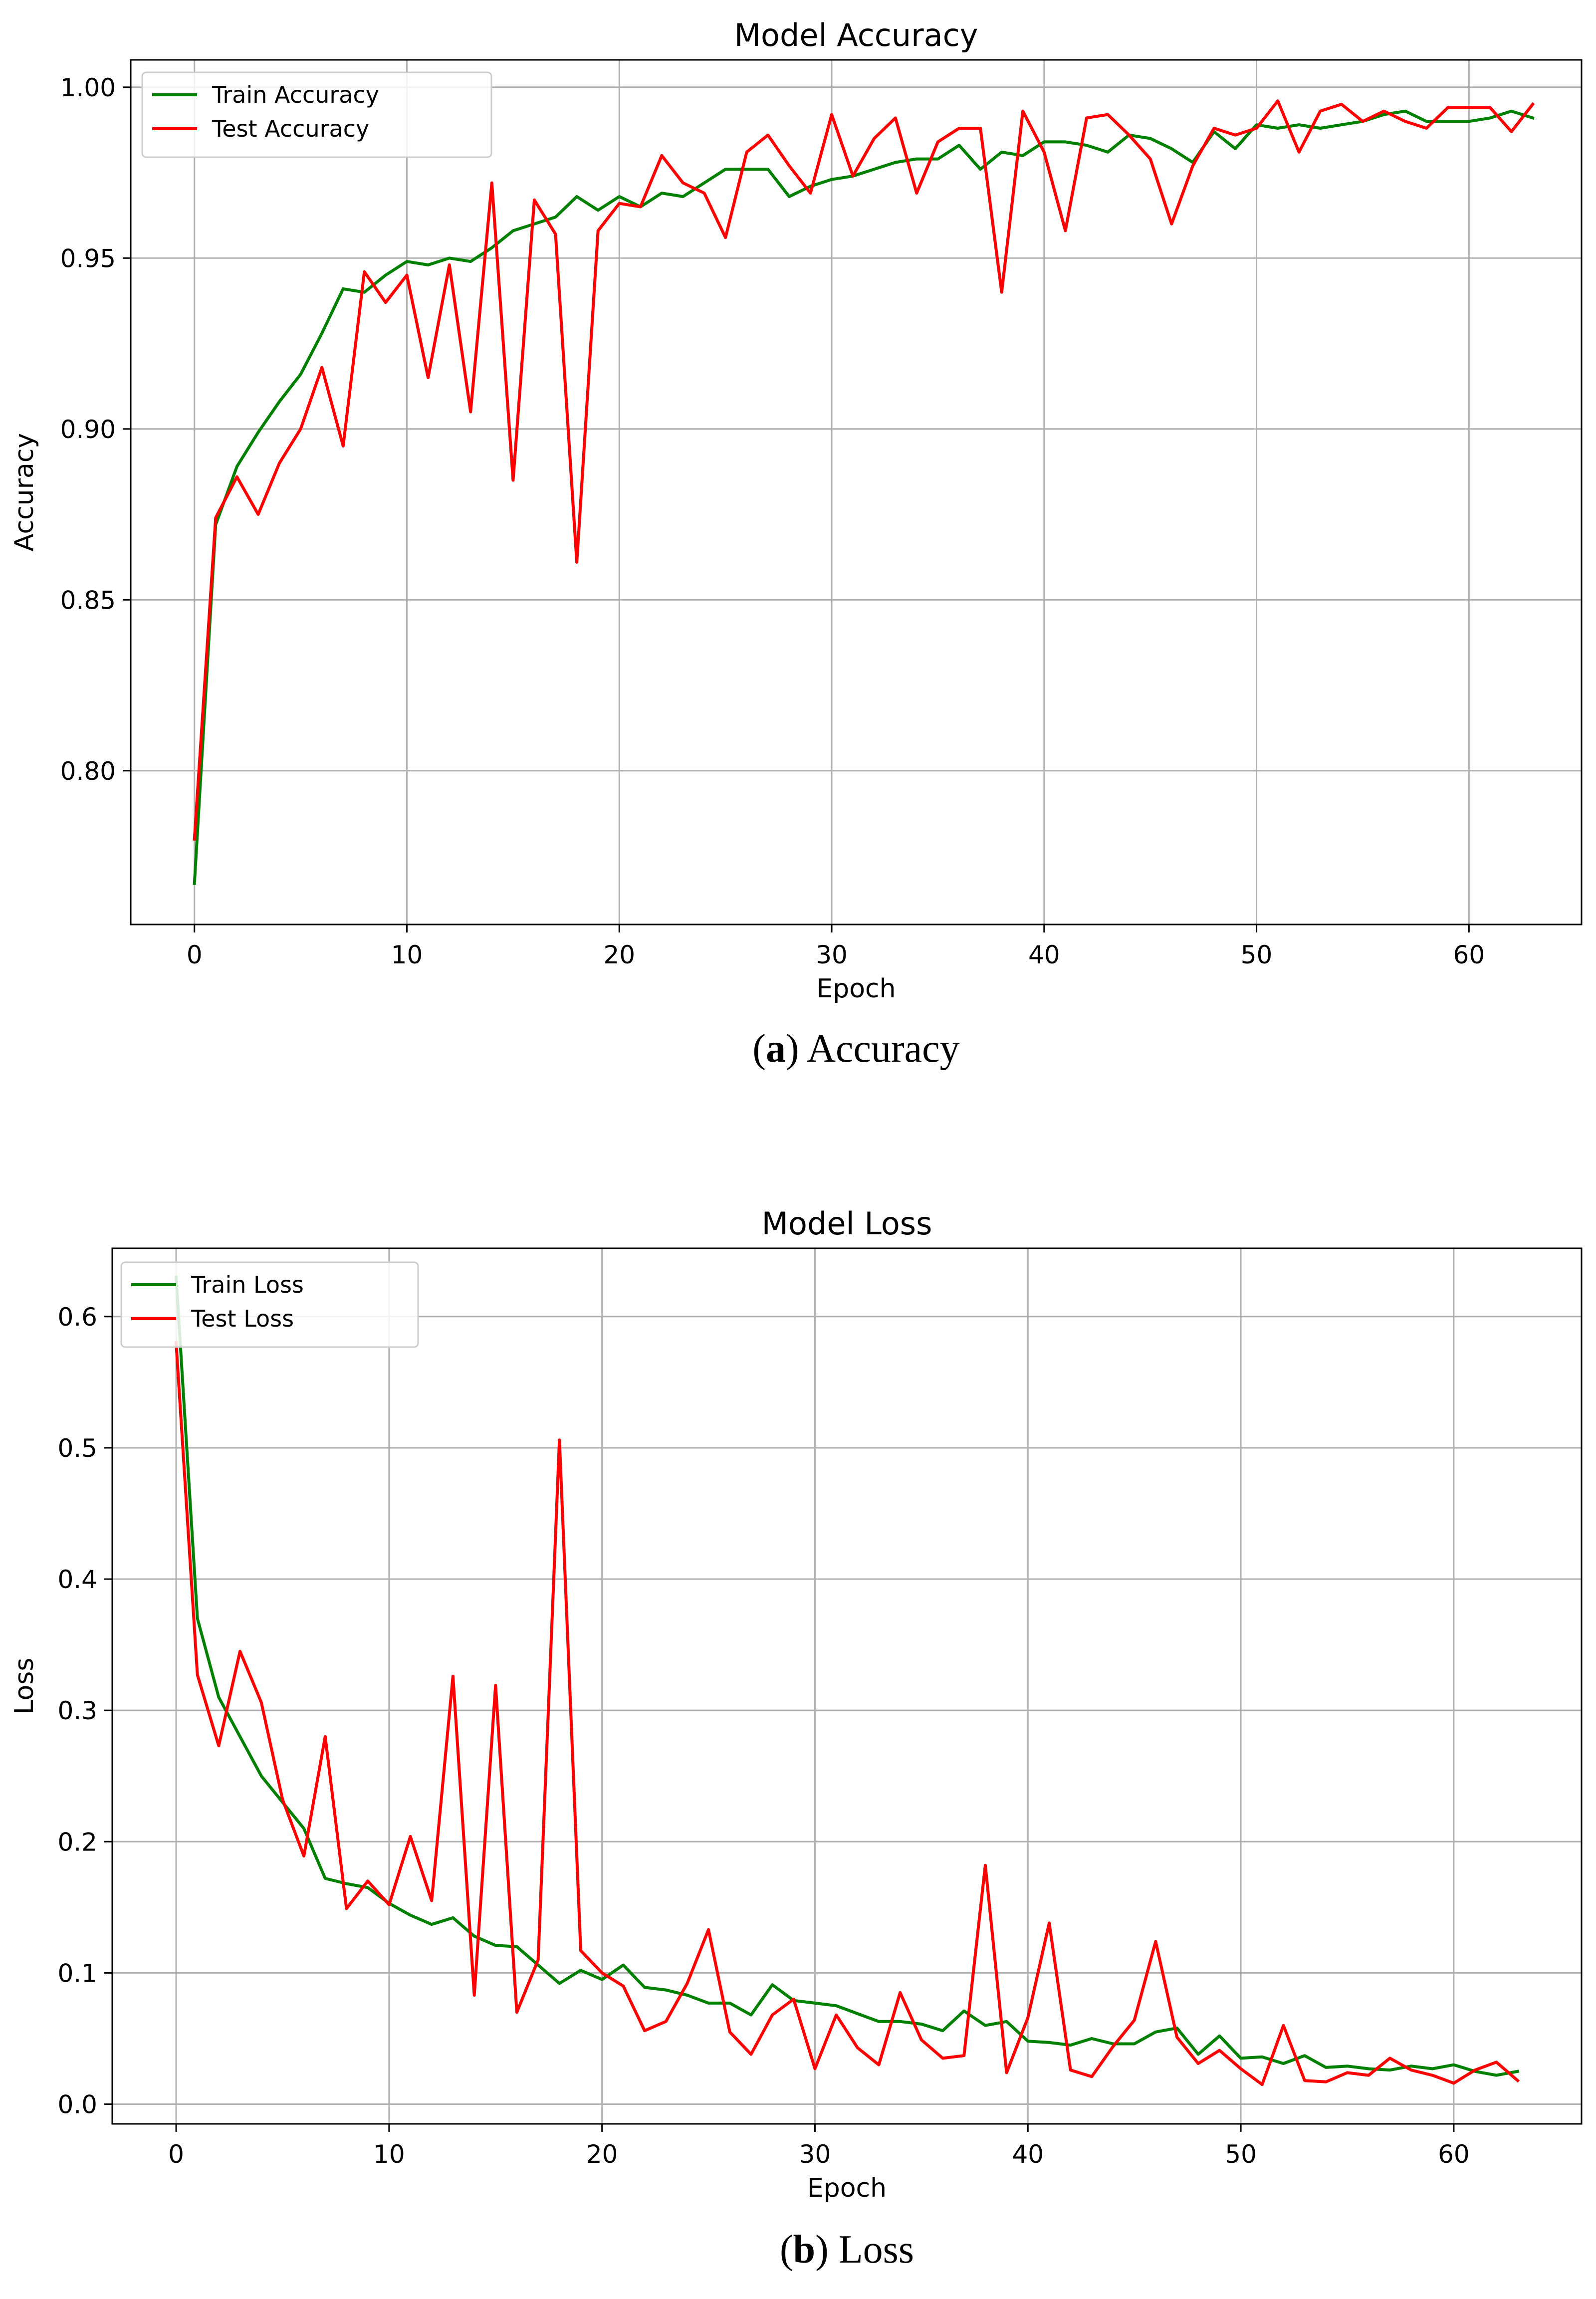 Image resolution: width=1596 pixels, height=2299 pixels. Describe the element at coordinates (602, 2154) in the screenshot. I see `loss-x-tick-label: 20` at that location.